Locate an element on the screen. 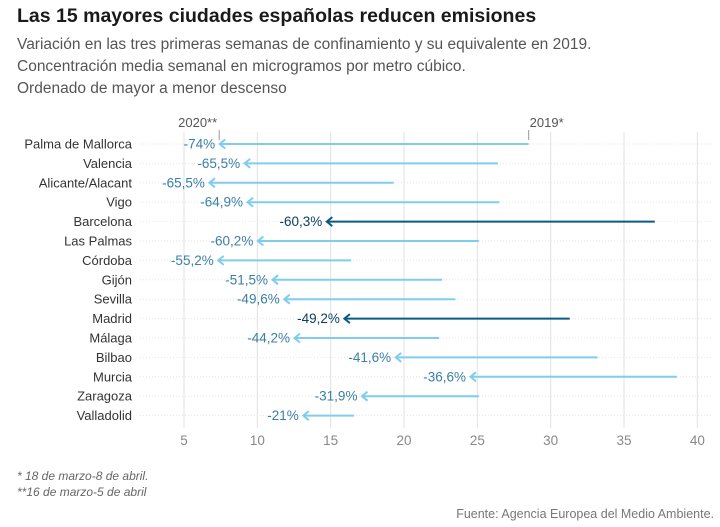 The height and width of the screenshot is (527, 720). city-row: Gijón -51,5% is located at coordinates (272, 279).